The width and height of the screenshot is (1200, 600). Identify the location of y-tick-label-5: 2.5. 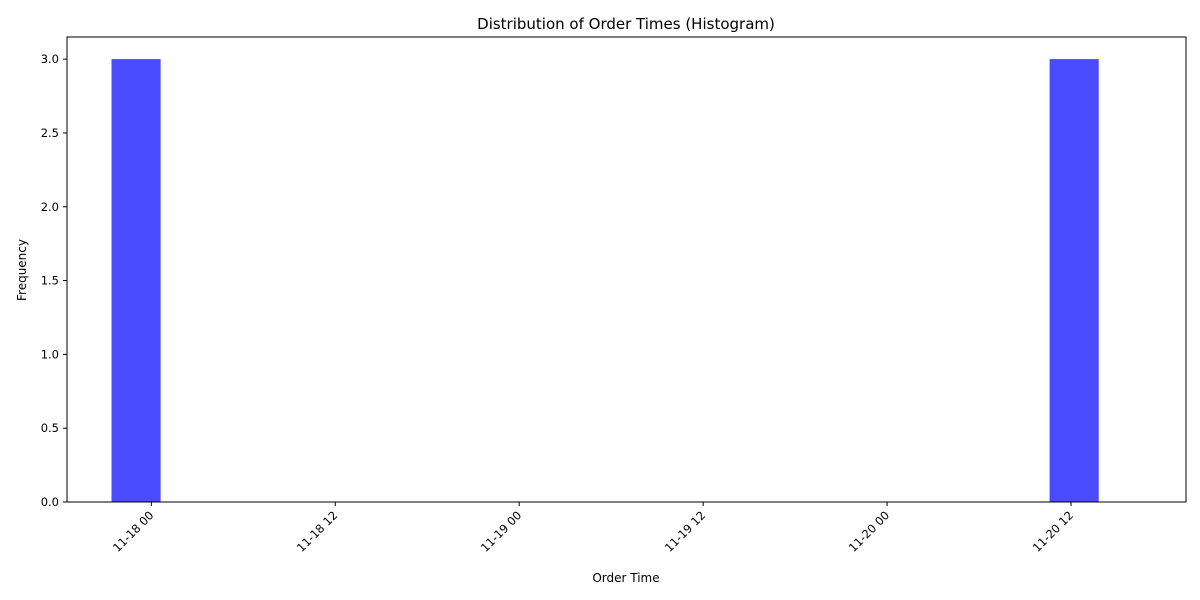
(50, 133).